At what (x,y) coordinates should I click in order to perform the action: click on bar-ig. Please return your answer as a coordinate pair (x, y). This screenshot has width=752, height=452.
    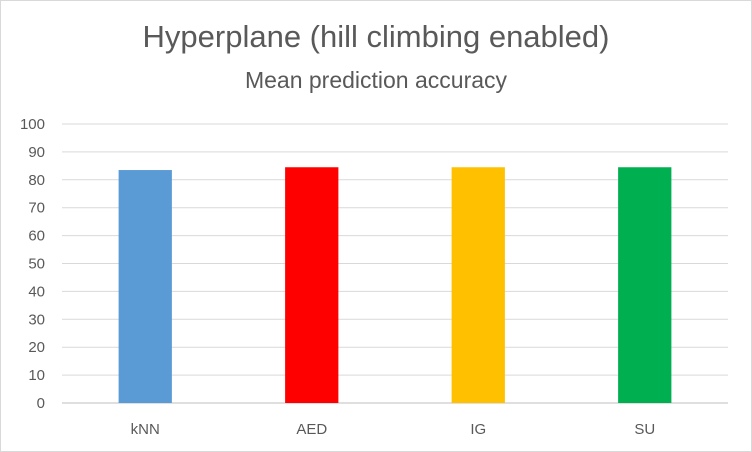
    Looking at the image, I should click on (478, 285).